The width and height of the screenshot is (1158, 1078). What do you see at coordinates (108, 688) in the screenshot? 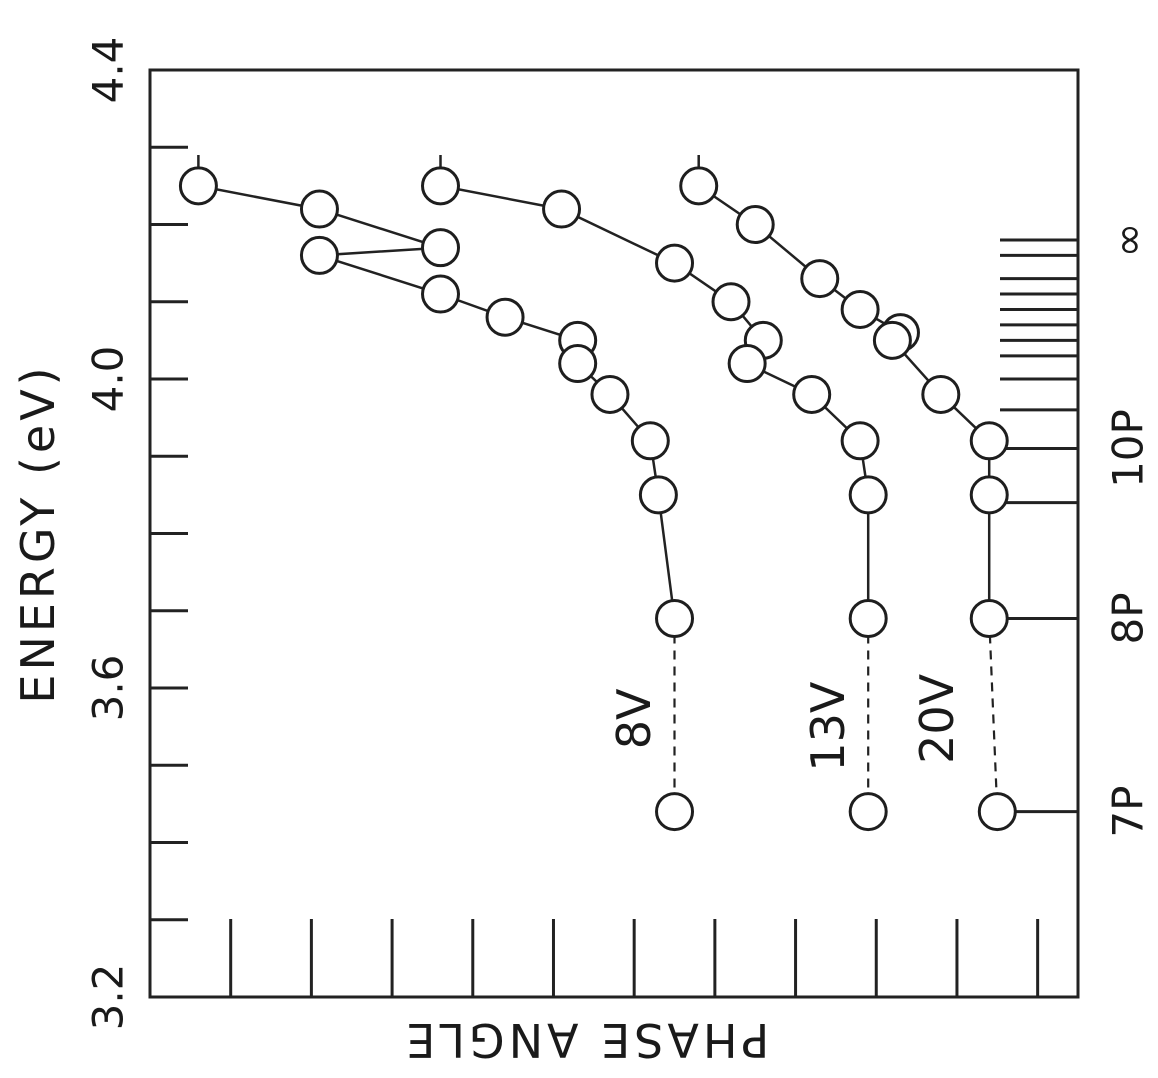
I see `energy-tick-label: 3.6` at bounding box center [108, 688].